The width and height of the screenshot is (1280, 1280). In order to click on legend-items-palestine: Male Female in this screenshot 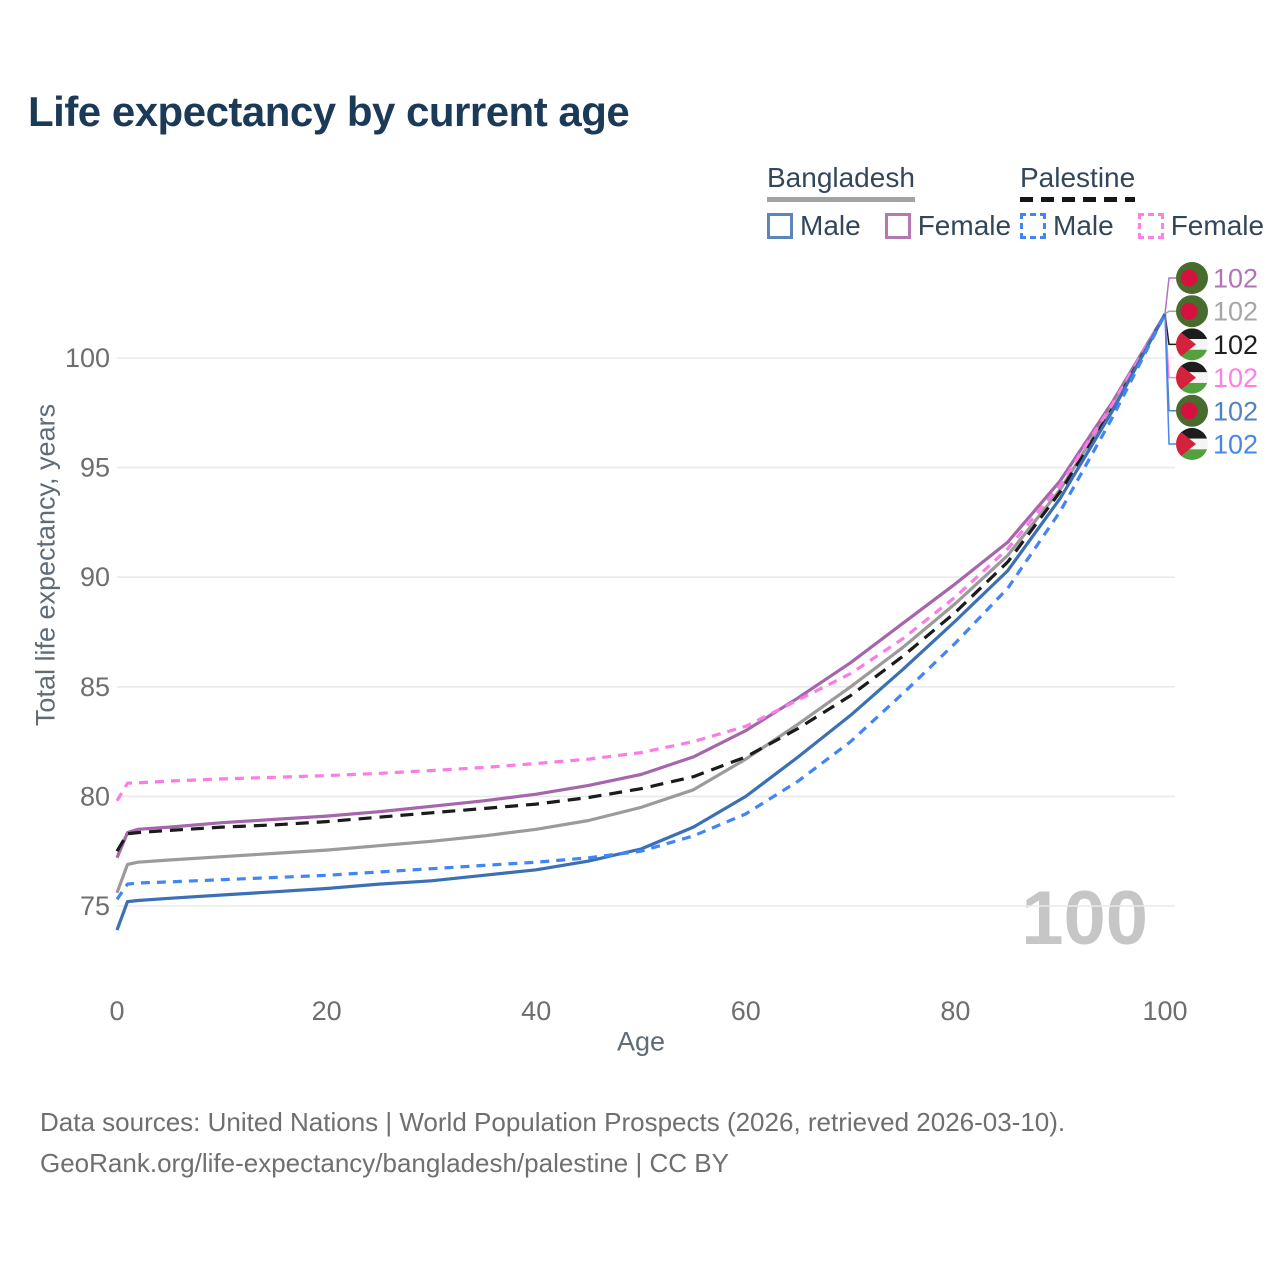, I will do `click(1142, 226)`.